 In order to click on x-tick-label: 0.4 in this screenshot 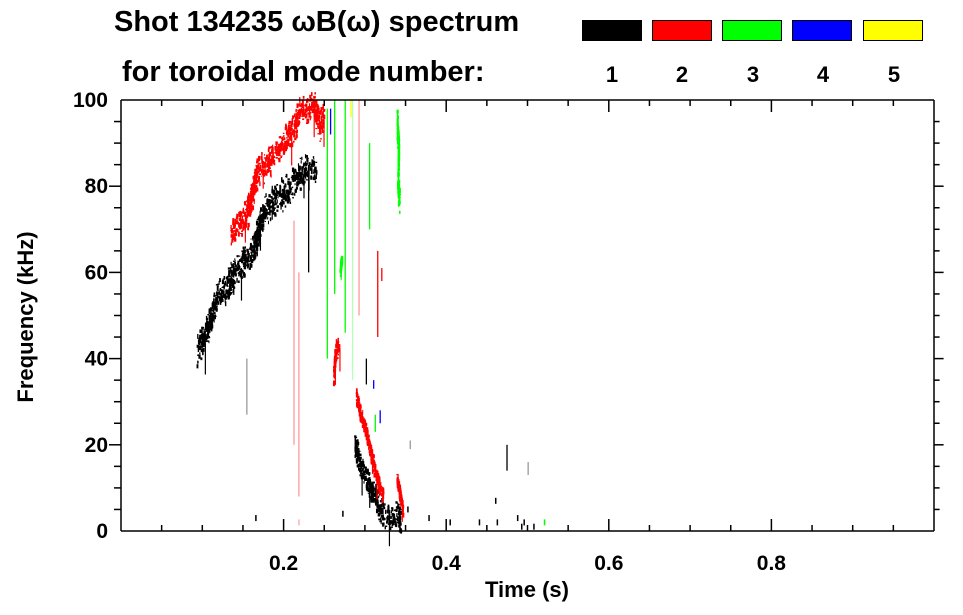, I will do `click(447, 563)`.